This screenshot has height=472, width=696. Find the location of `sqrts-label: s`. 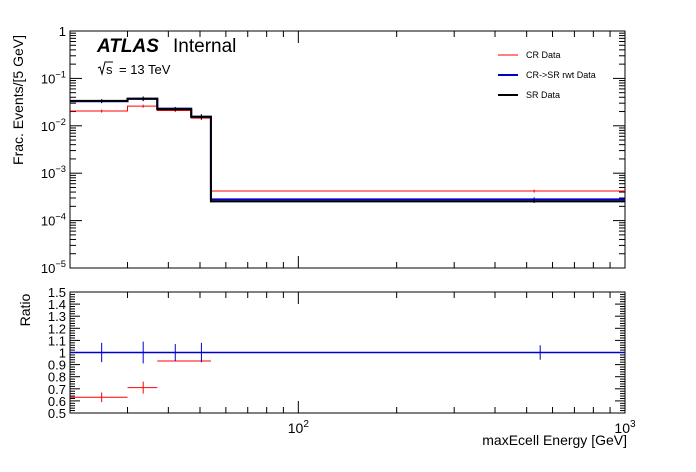

sqrts-label: s is located at coordinates (109, 69).